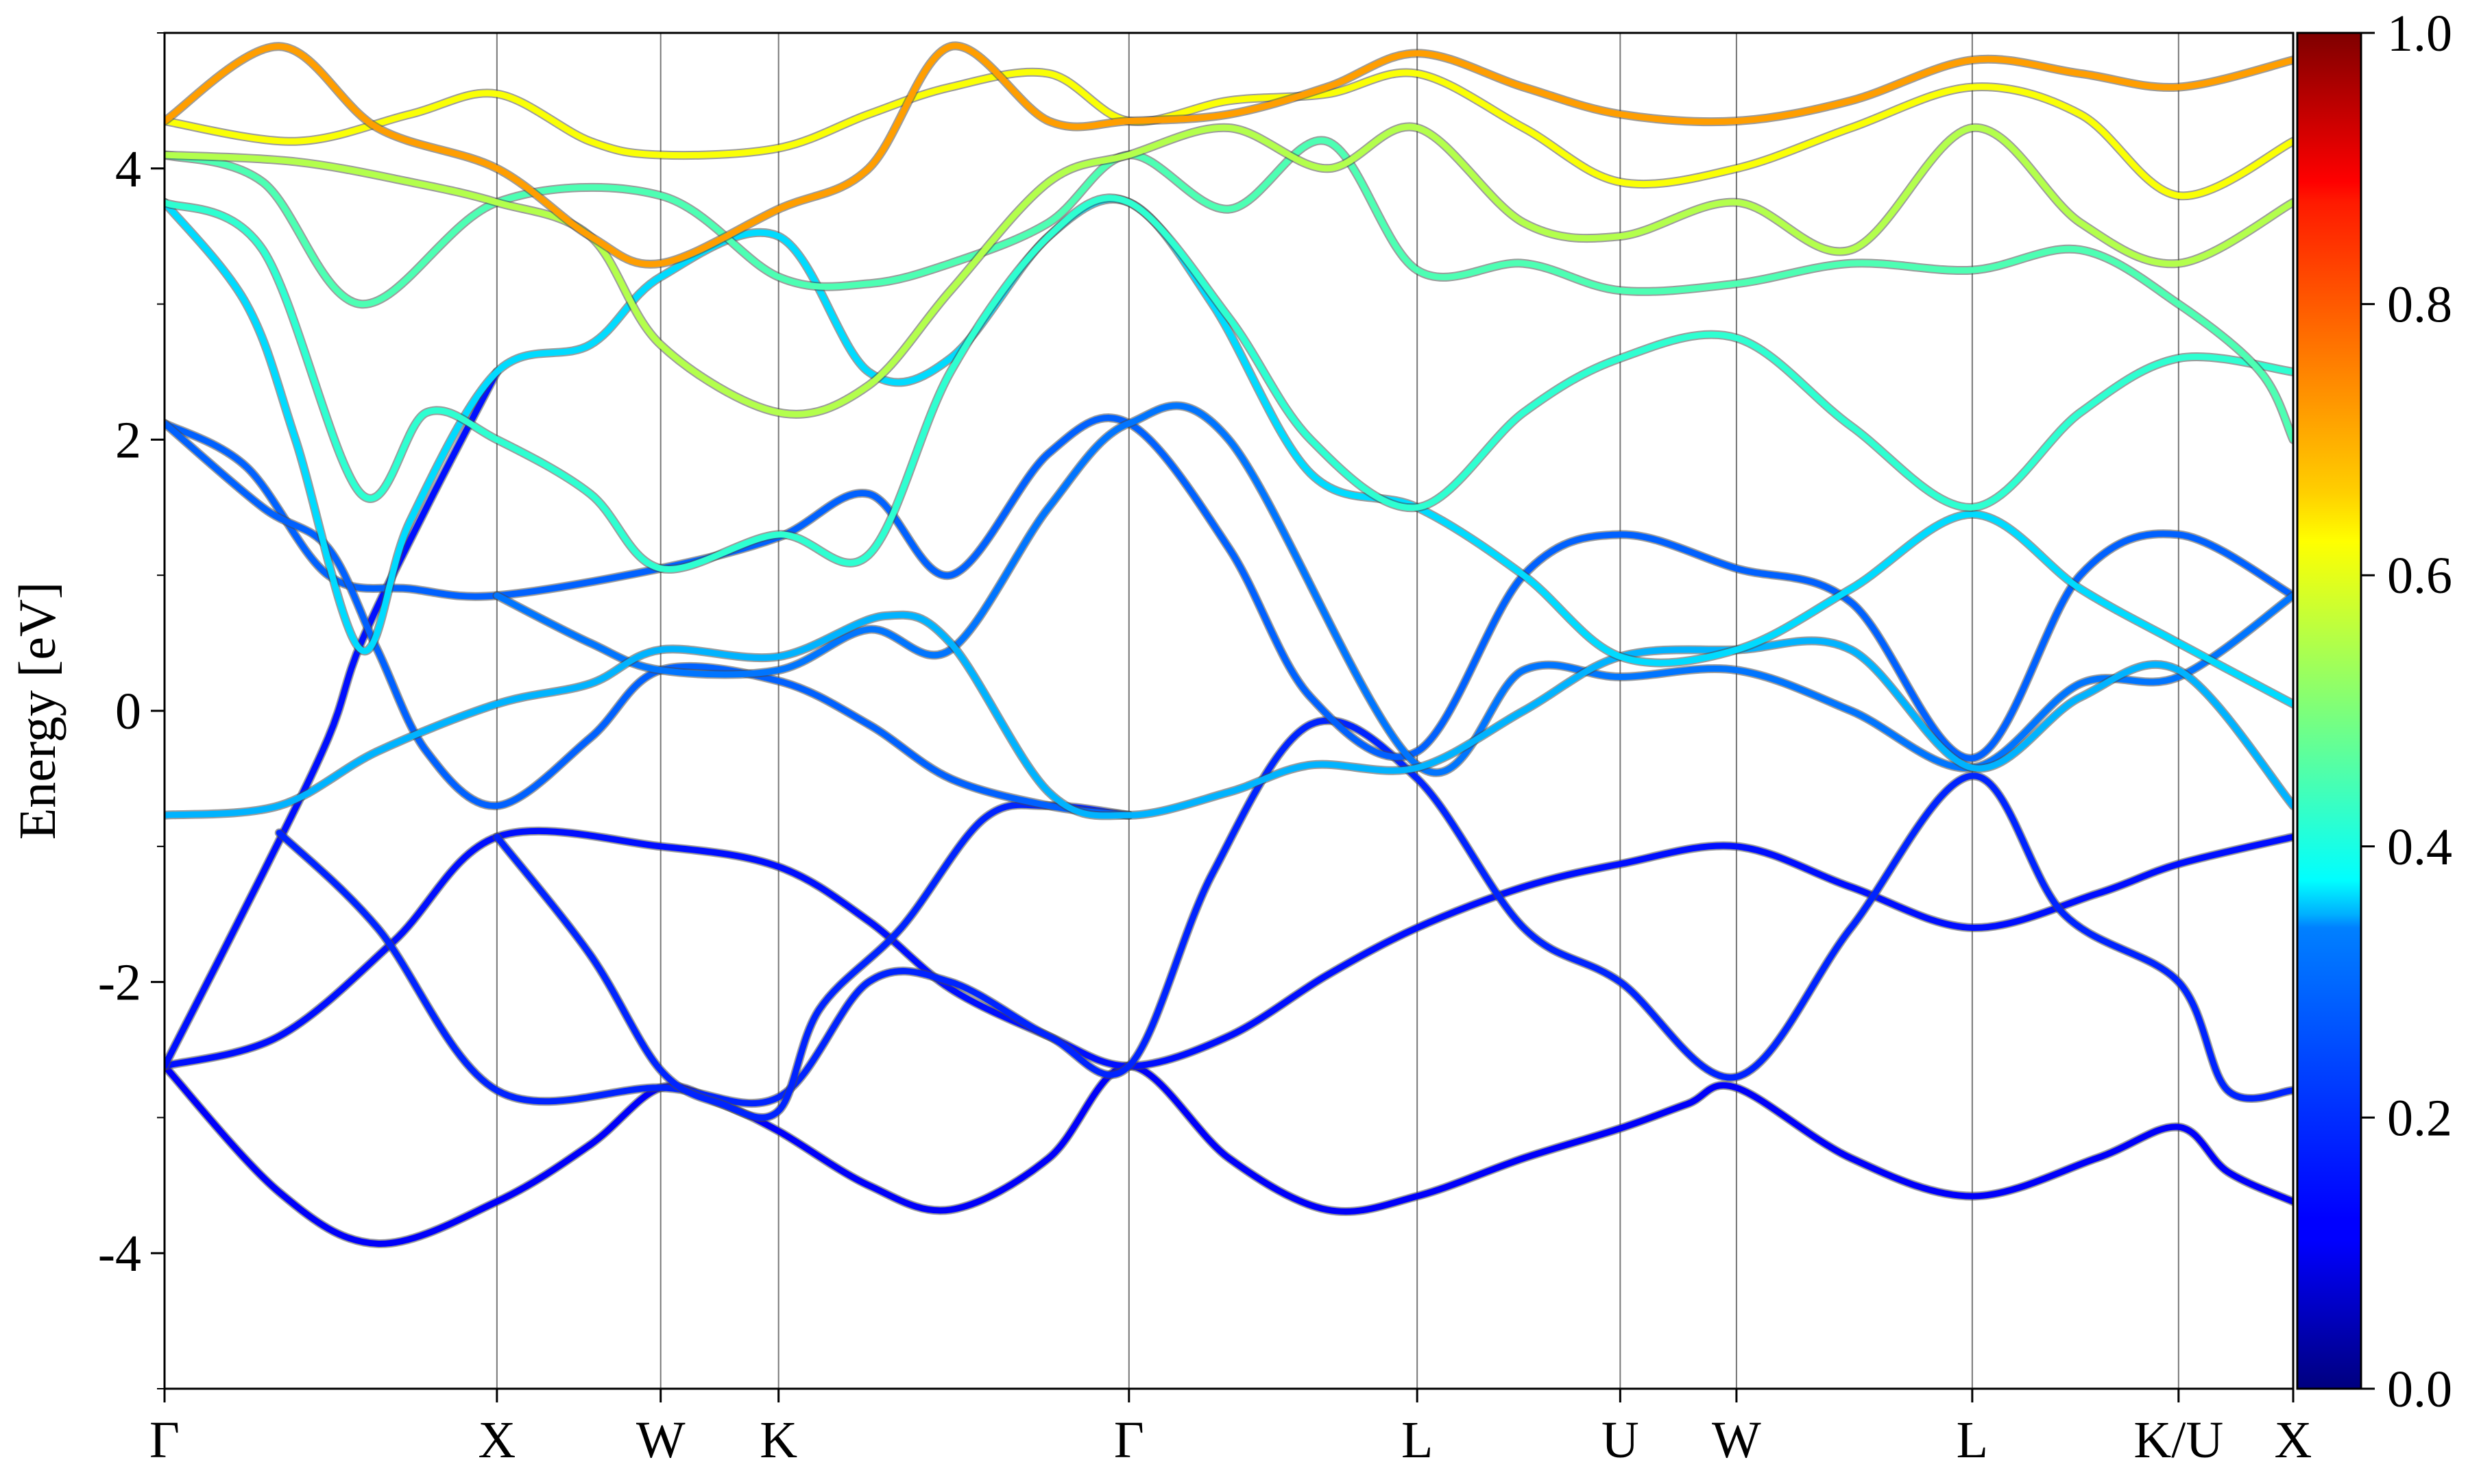 This screenshot has width=2468, height=1484. I want to click on y-axis-label: Energy [eV], so click(38, 711).